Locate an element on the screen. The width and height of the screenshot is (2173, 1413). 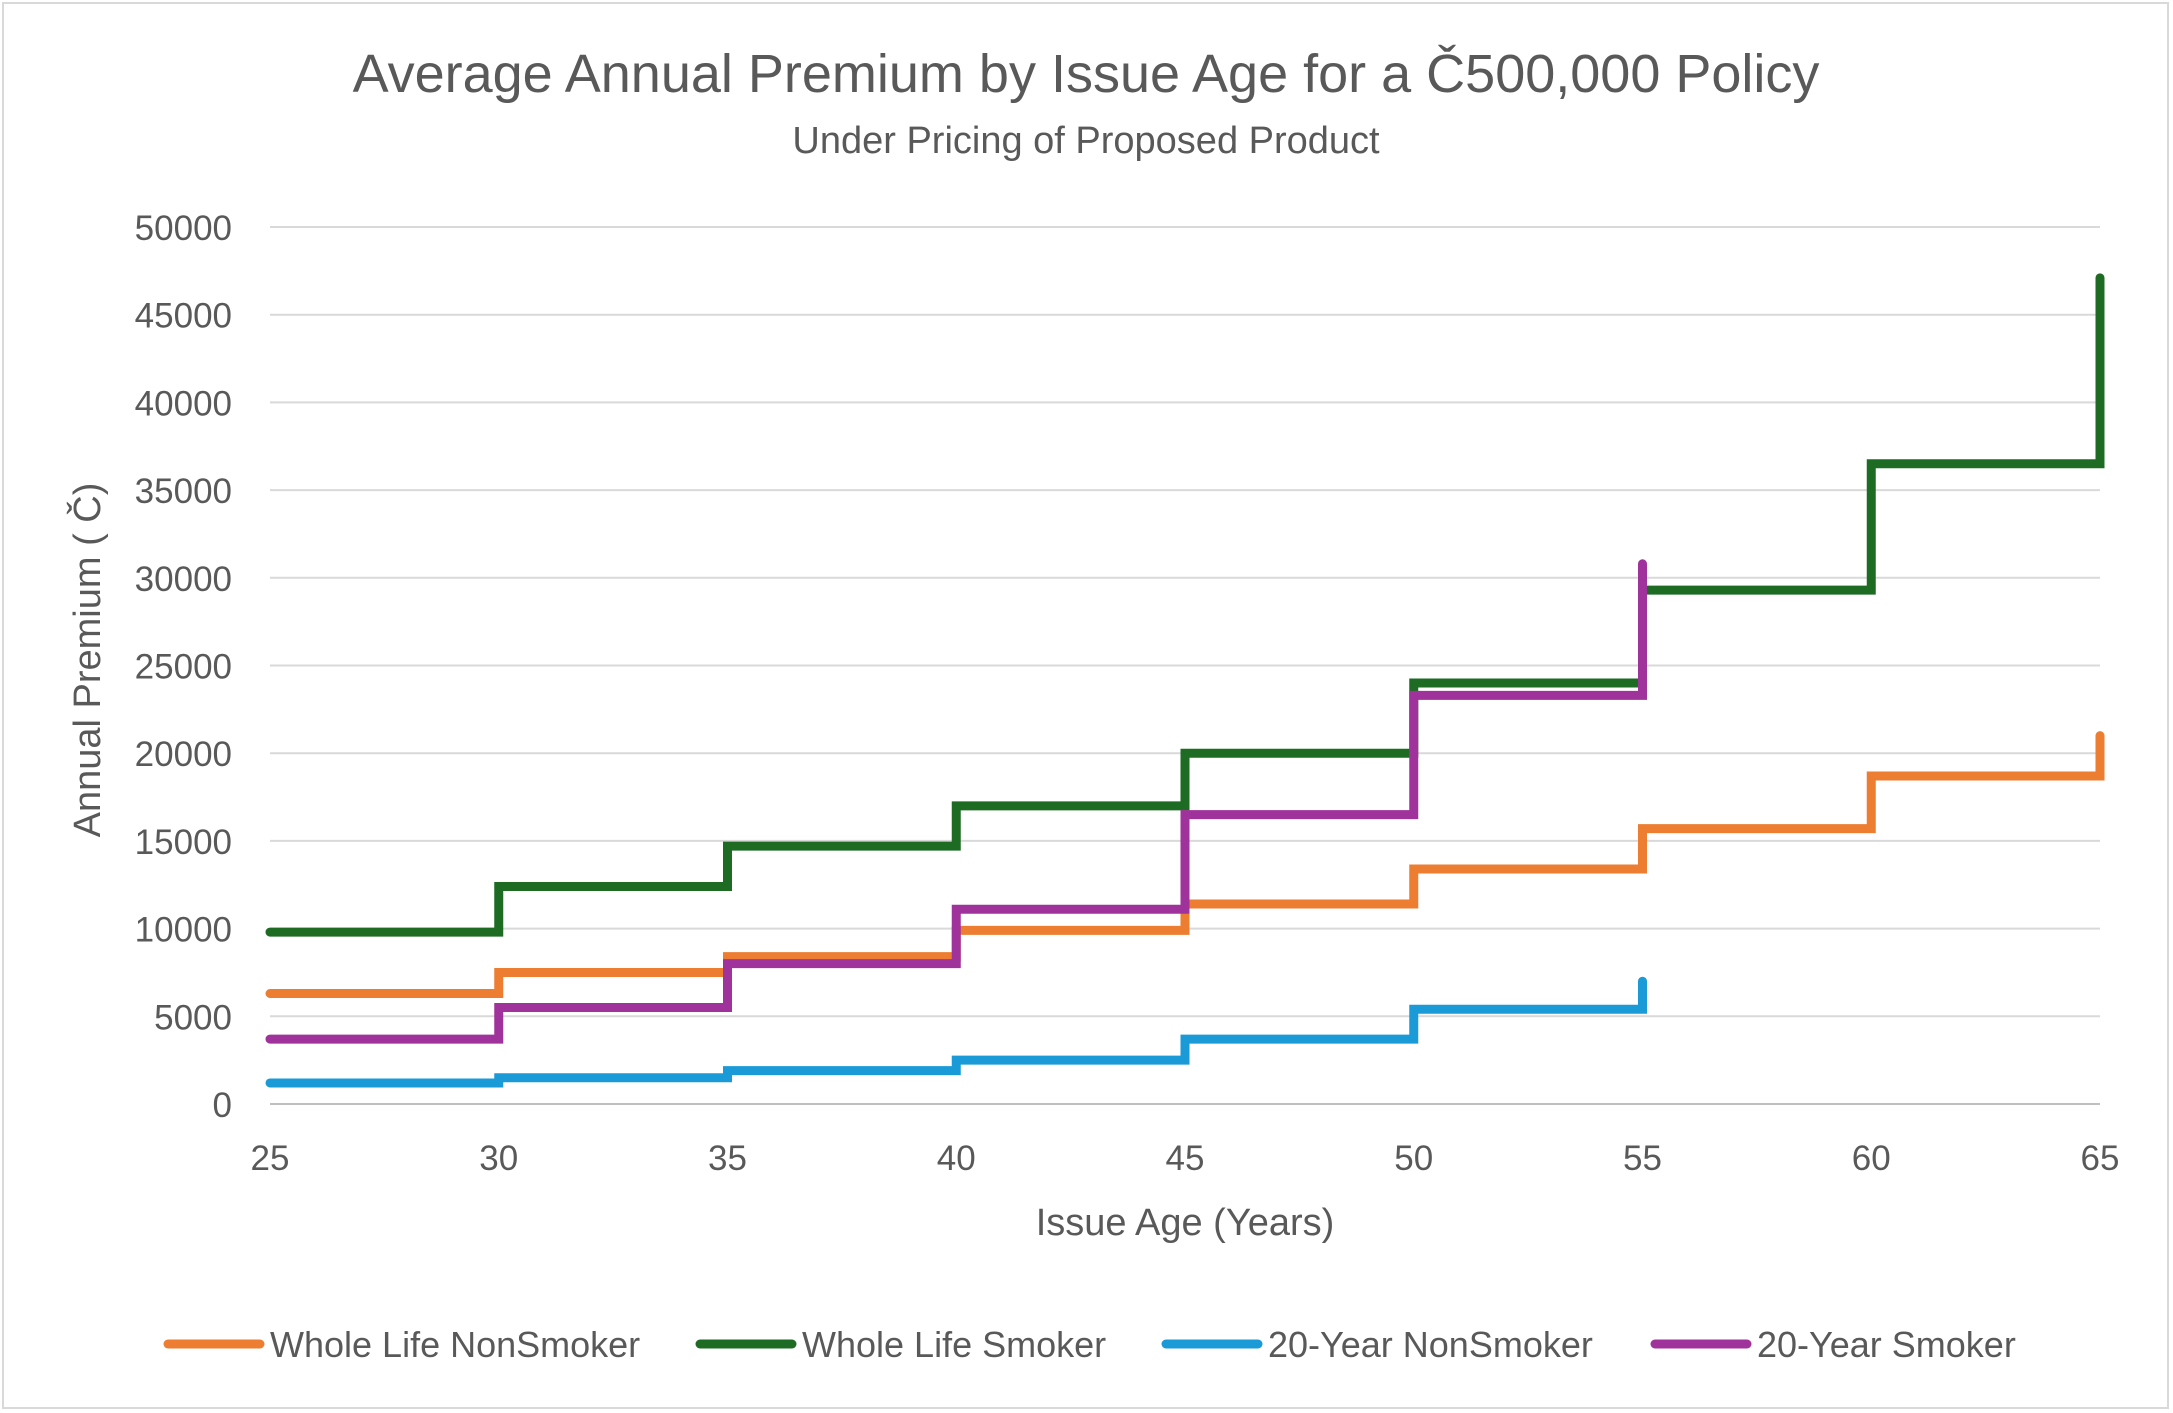
chart-subtitle: Under Pricing of Proposed Product is located at coordinates (1086, 141).